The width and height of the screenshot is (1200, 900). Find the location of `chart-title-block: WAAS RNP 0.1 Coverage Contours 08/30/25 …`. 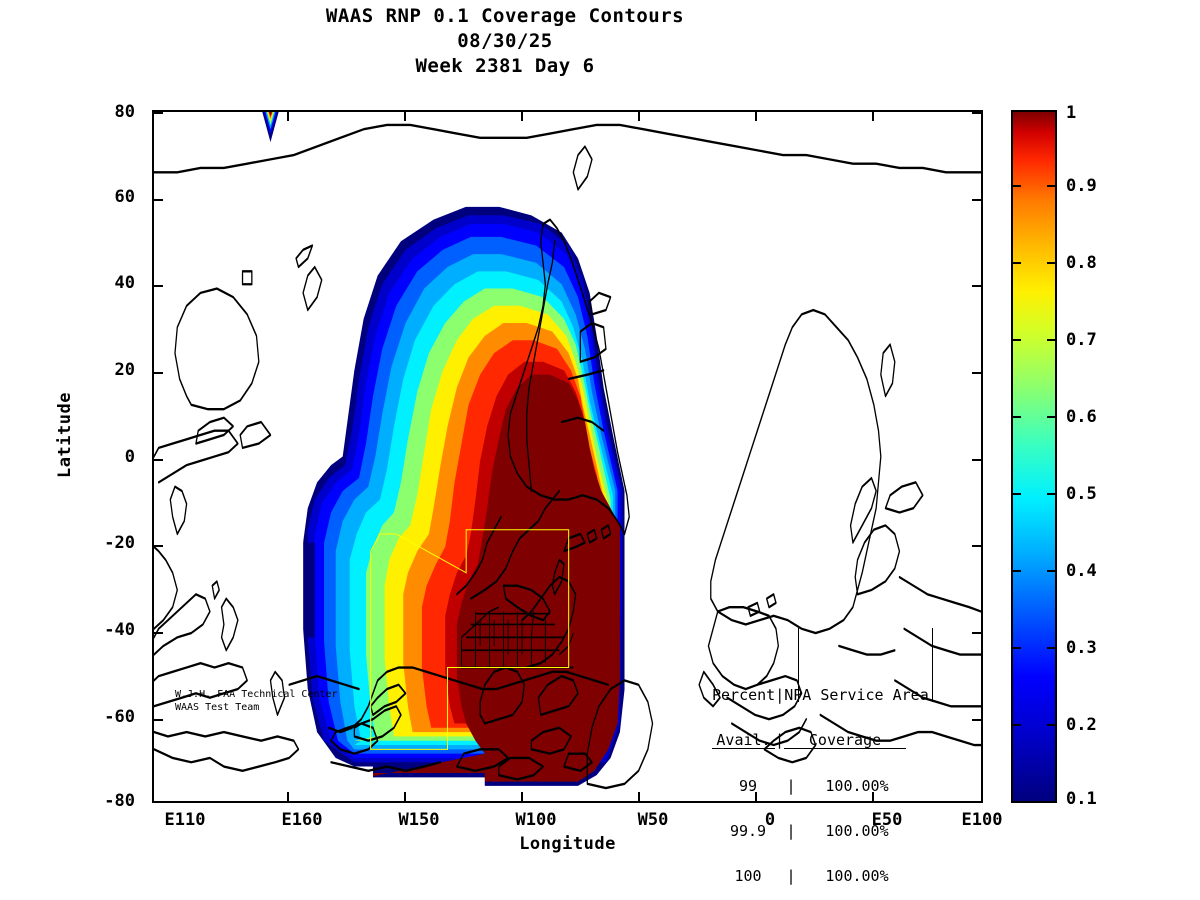

chart-title-block: WAAS RNP 0.1 Coverage Contours 08/30/25 … is located at coordinates (505, 41).